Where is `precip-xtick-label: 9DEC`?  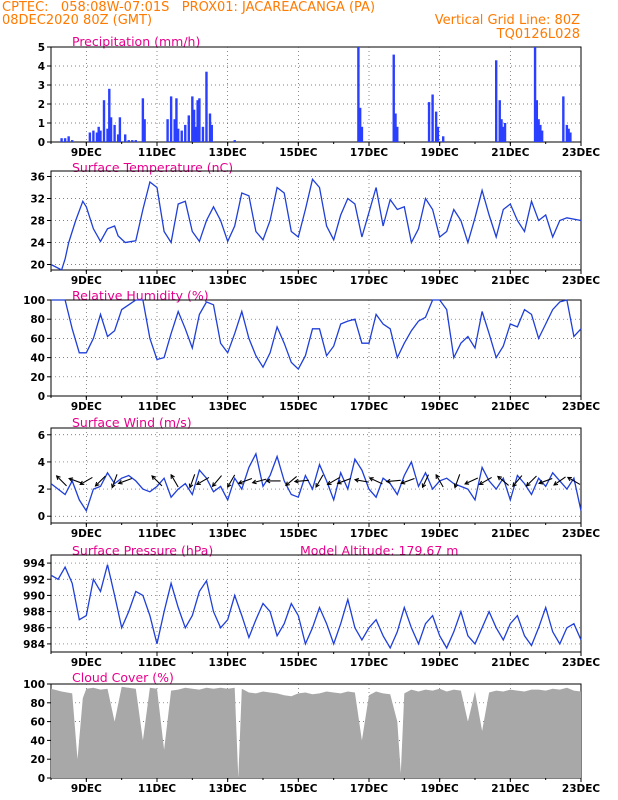
precip-xtick-label: 9DEC is located at coordinates (86, 153).